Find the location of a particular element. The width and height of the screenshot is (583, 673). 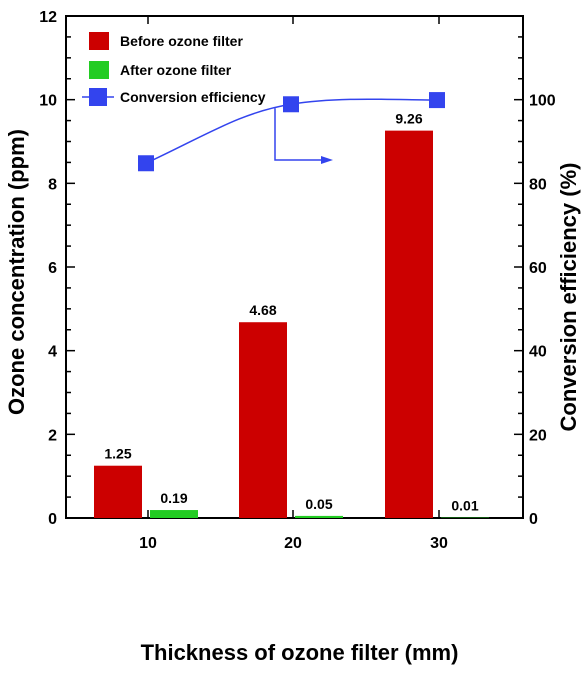

y-tick-label: 12 is located at coordinates (48, 17).